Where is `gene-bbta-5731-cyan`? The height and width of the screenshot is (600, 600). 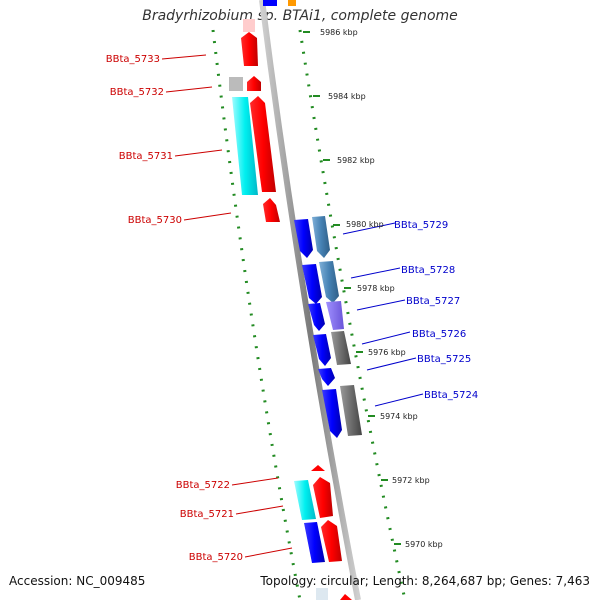 gene-bbta-5731-cyan is located at coordinates (245, 146).